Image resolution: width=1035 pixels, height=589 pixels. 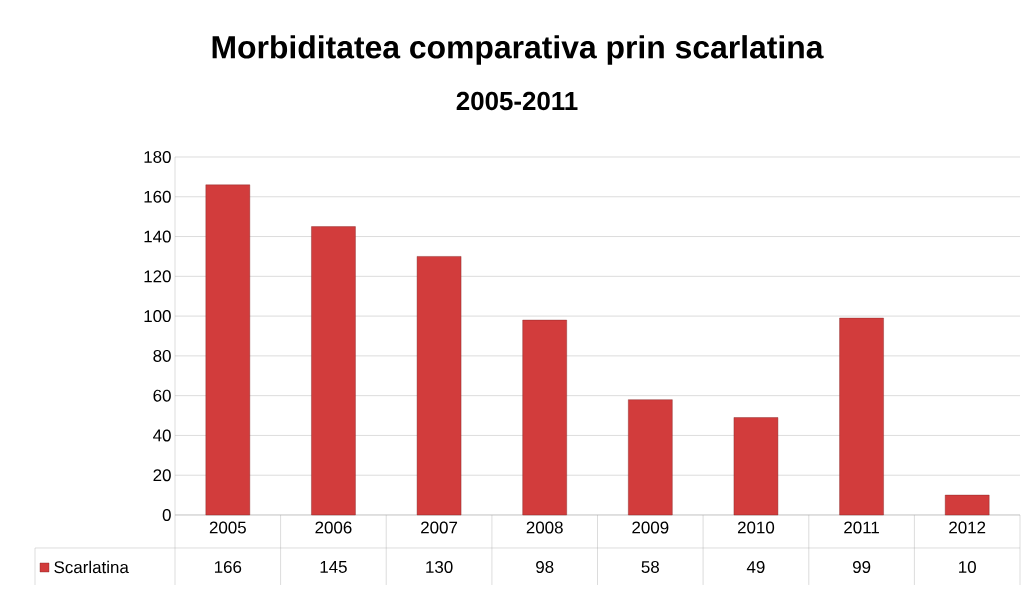 I want to click on x-tick-label: 2010, so click(x=756, y=527).